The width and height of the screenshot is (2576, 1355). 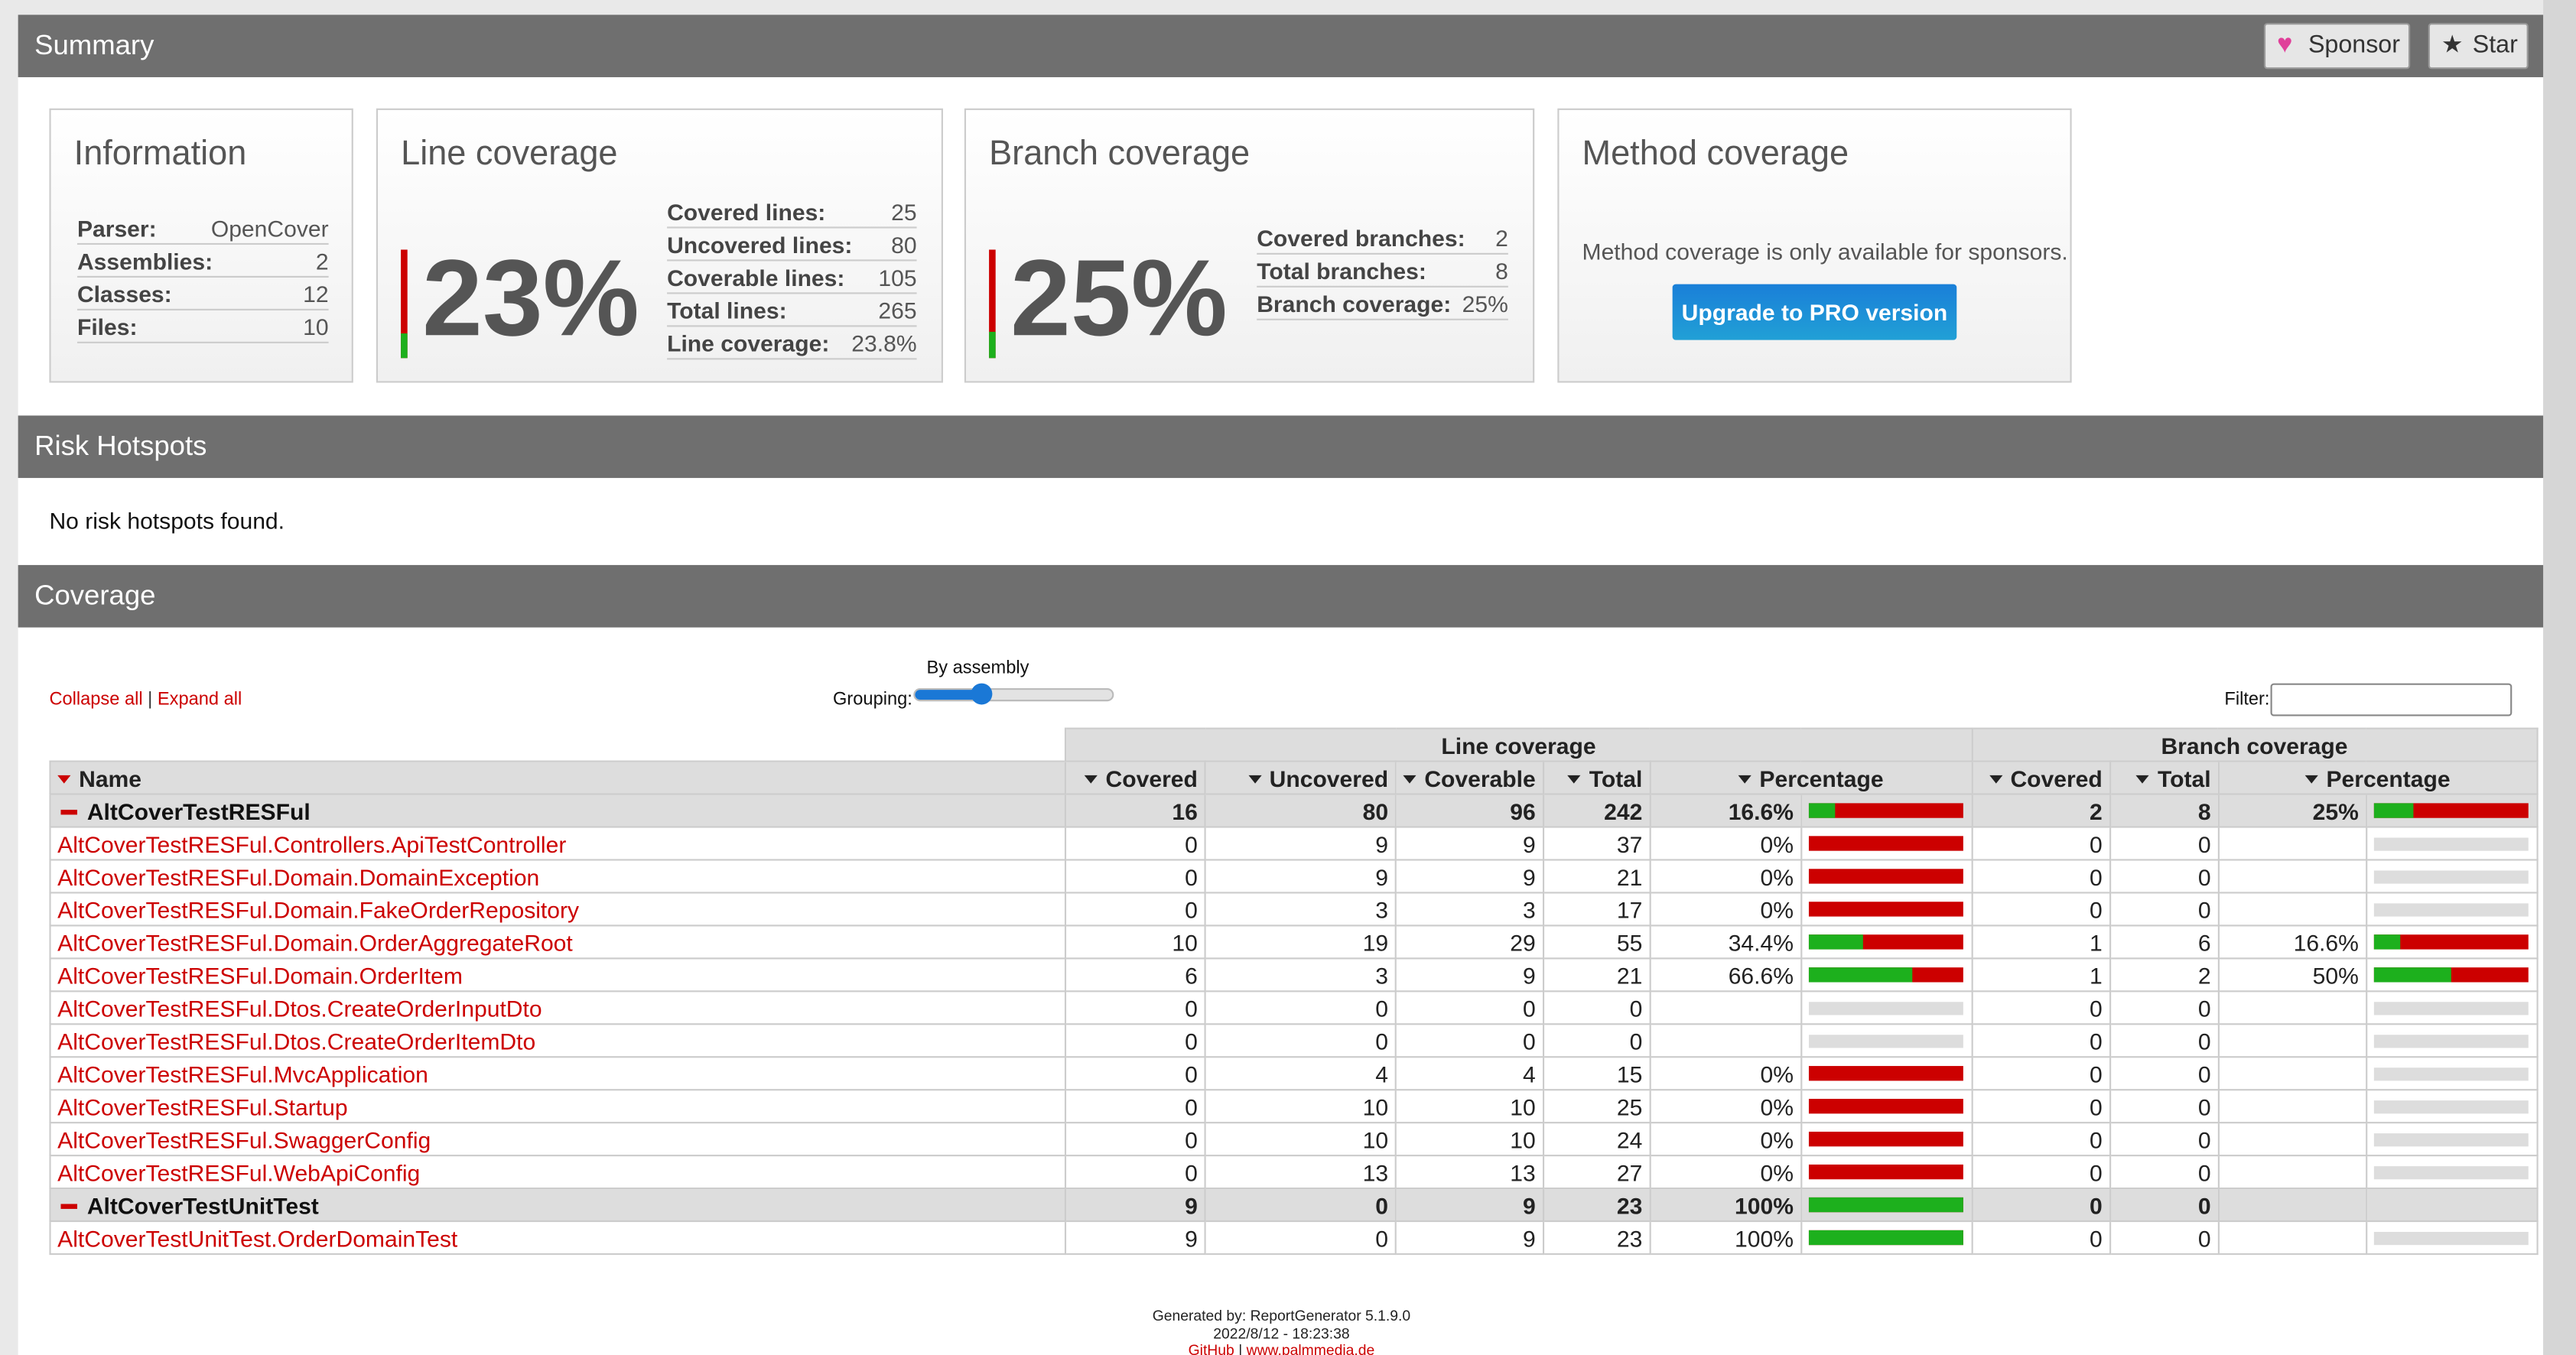 I want to click on stat-label: Classes:, so click(x=124, y=294).